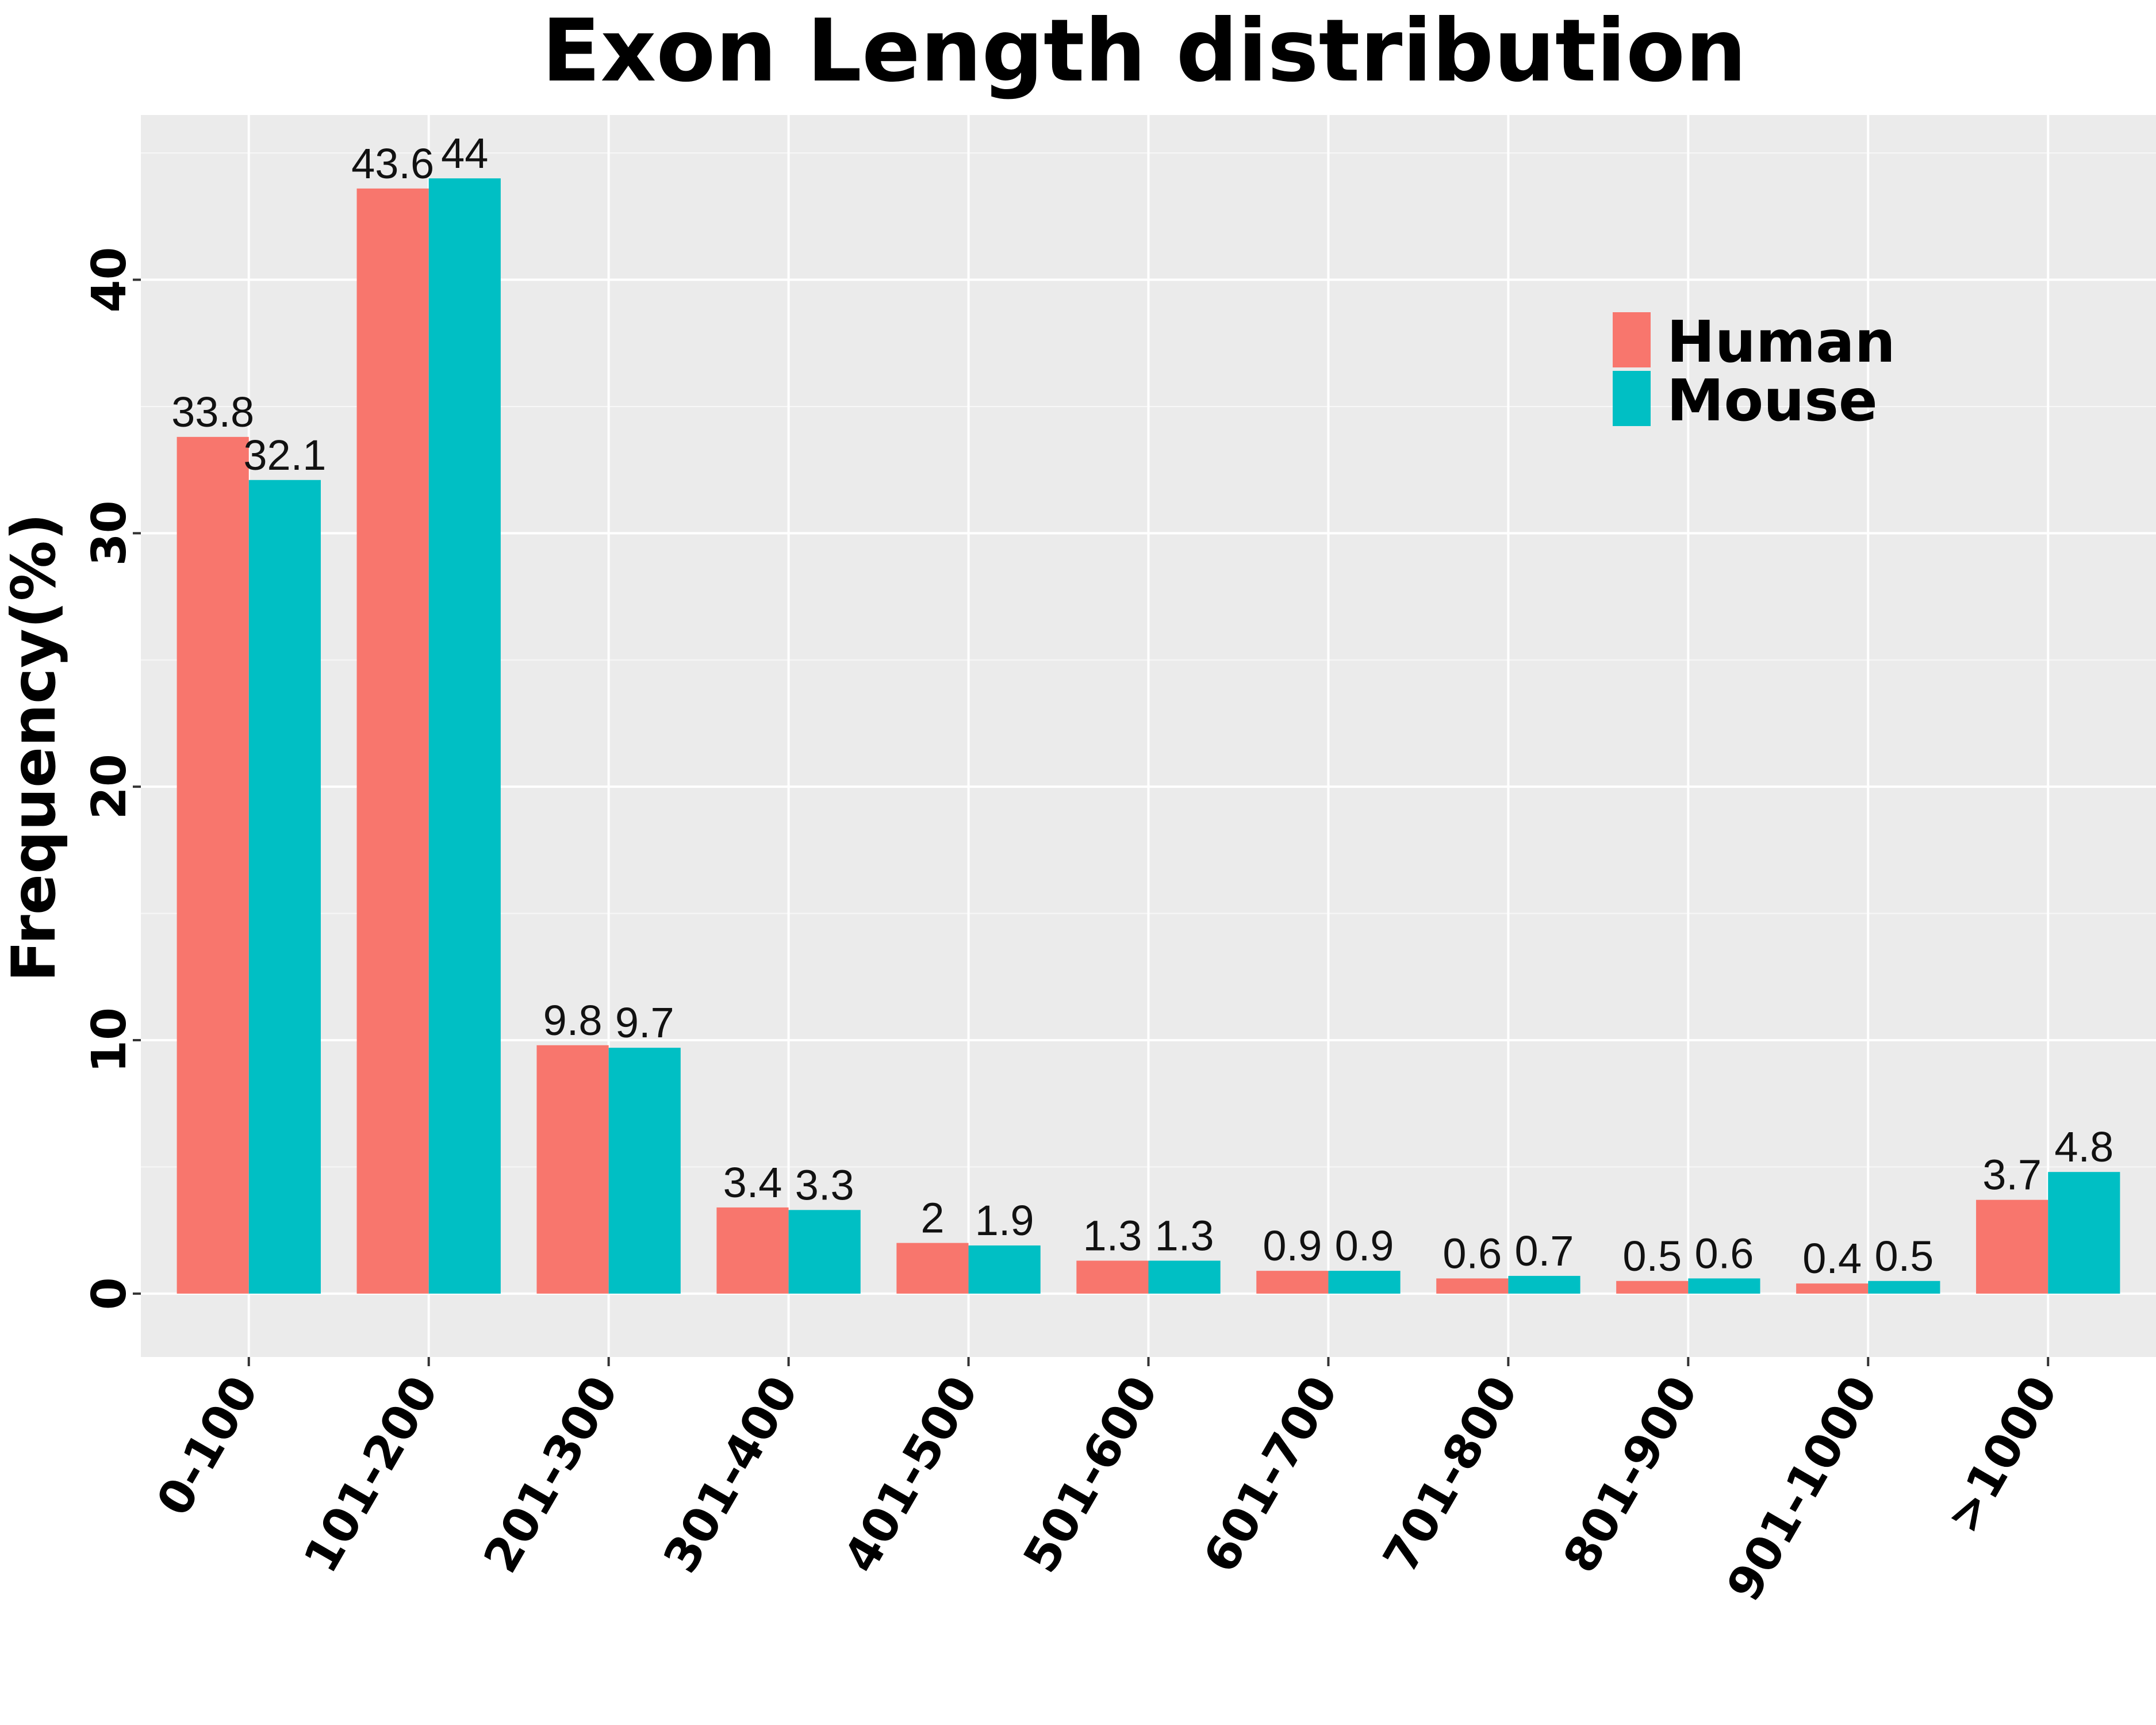 The width and height of the screenshot is (2156, 1725). What do you see at coordinates (1803, 1489) in the screenshot?
I see `x-tick-label: 901-1000` at bounding box center [1803, 1489].